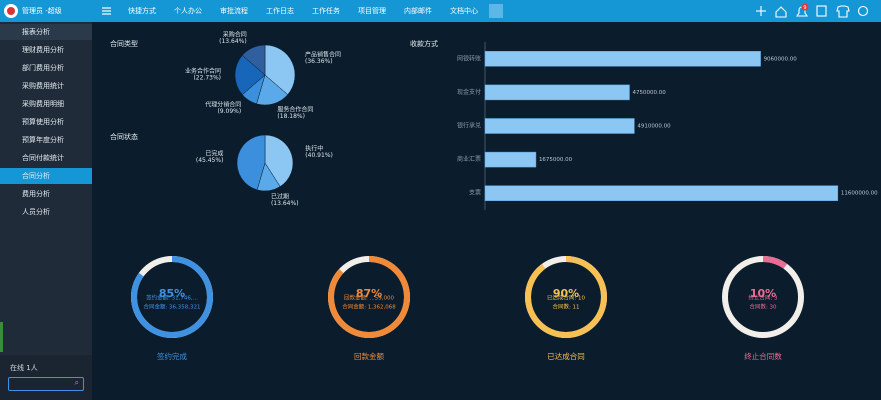 This screenshot has height=400, width=881. What do you see at coordinates (235, 35) in the screenshot?
I see `slice-label: 采购合同` at bounding box center [235, 35].